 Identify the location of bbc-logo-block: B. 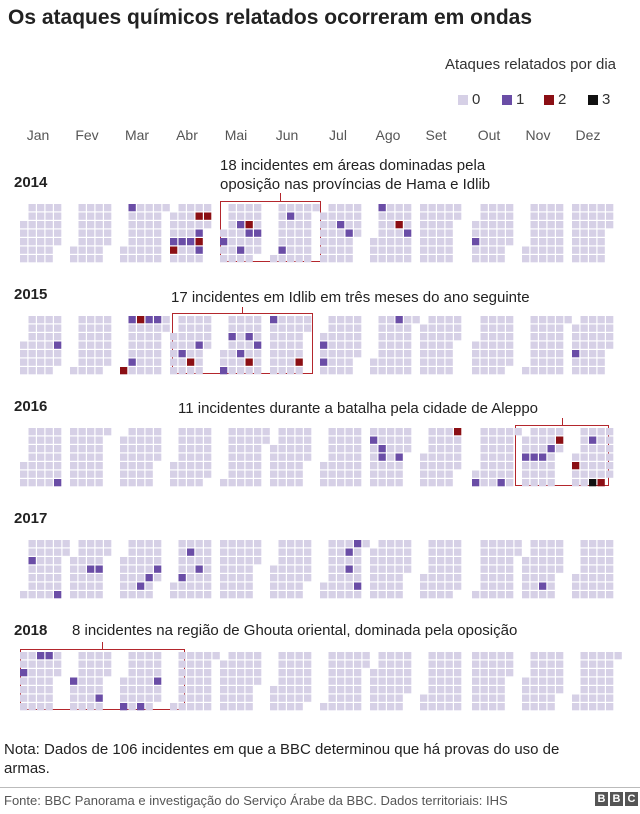
(616, 799).